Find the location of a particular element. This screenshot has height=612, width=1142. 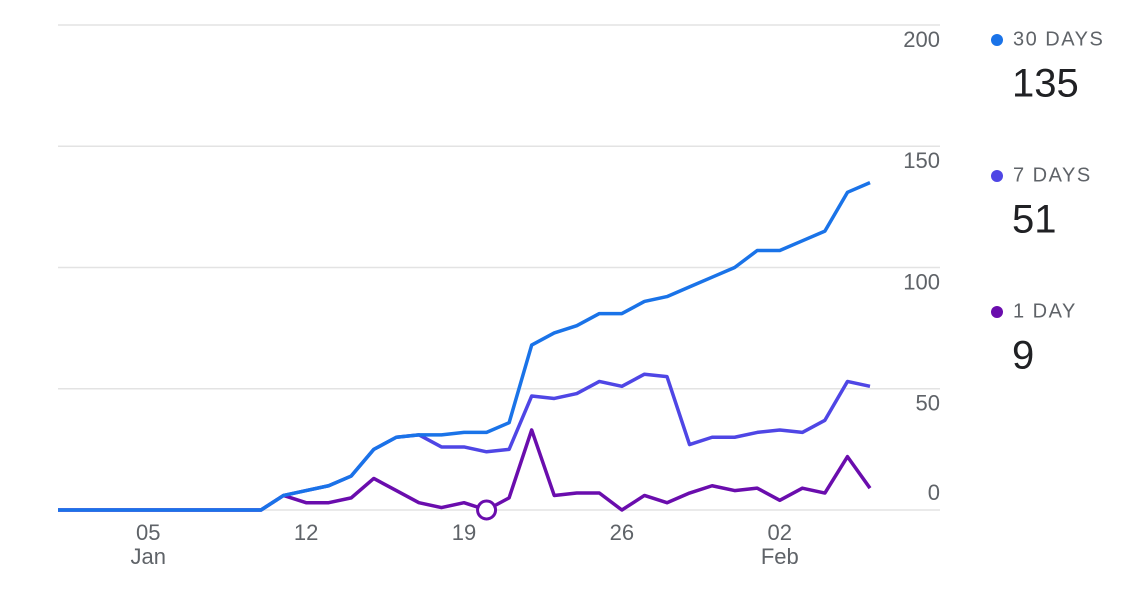

legend-label: 1 DAY is located at coordinates (1045, 311).